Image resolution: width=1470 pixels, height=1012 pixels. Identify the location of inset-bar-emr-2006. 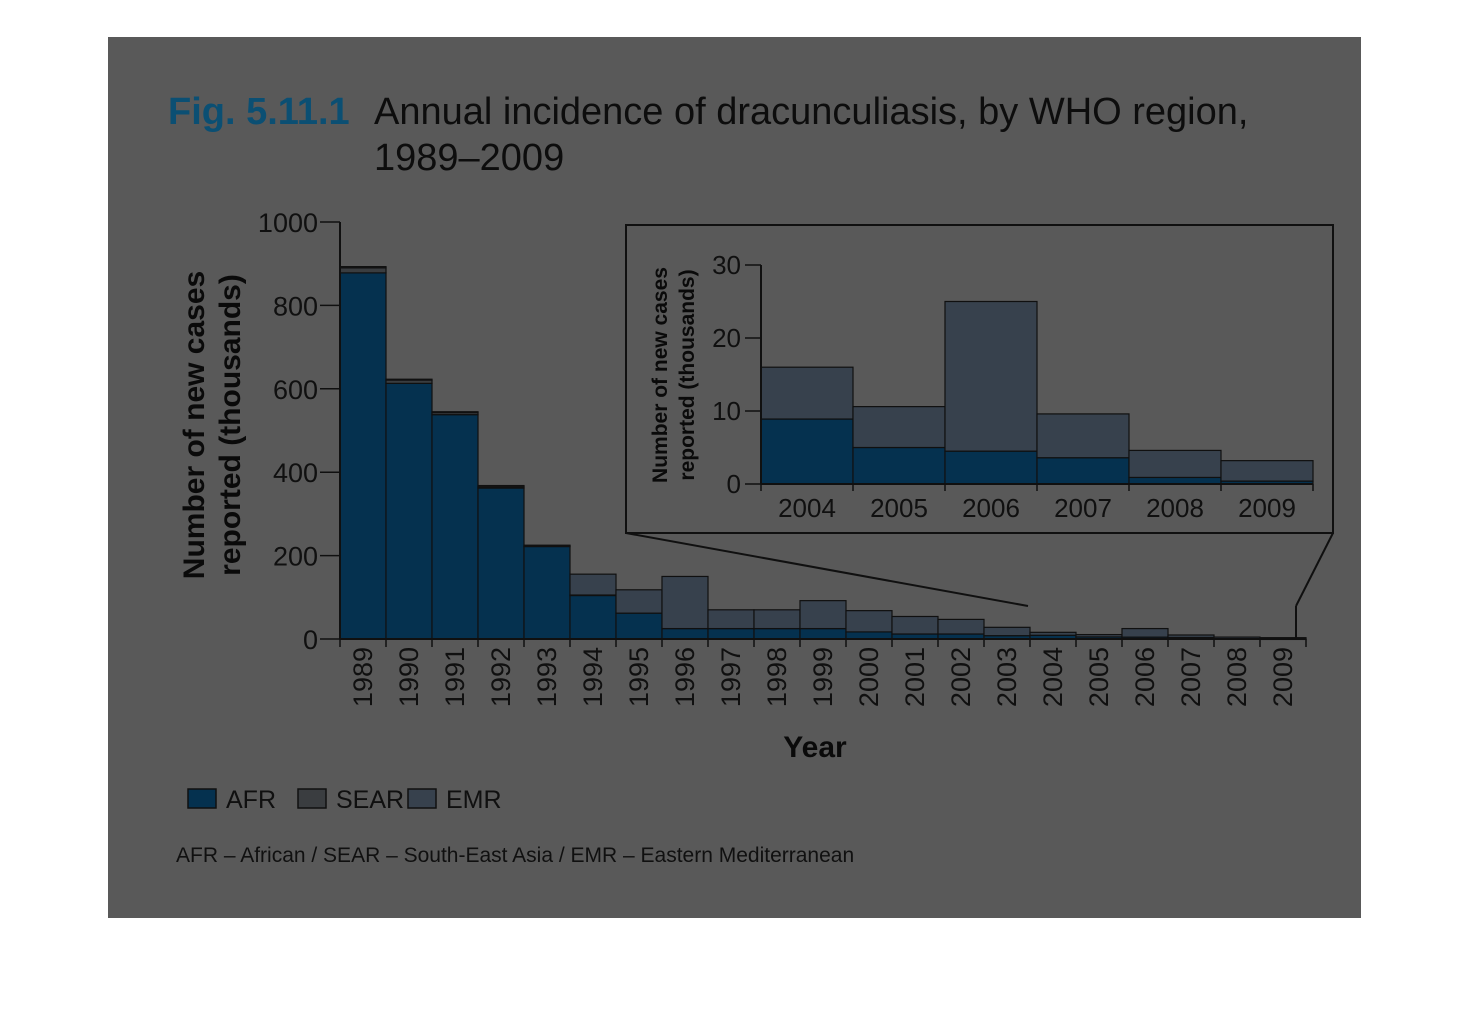
(991, 376).